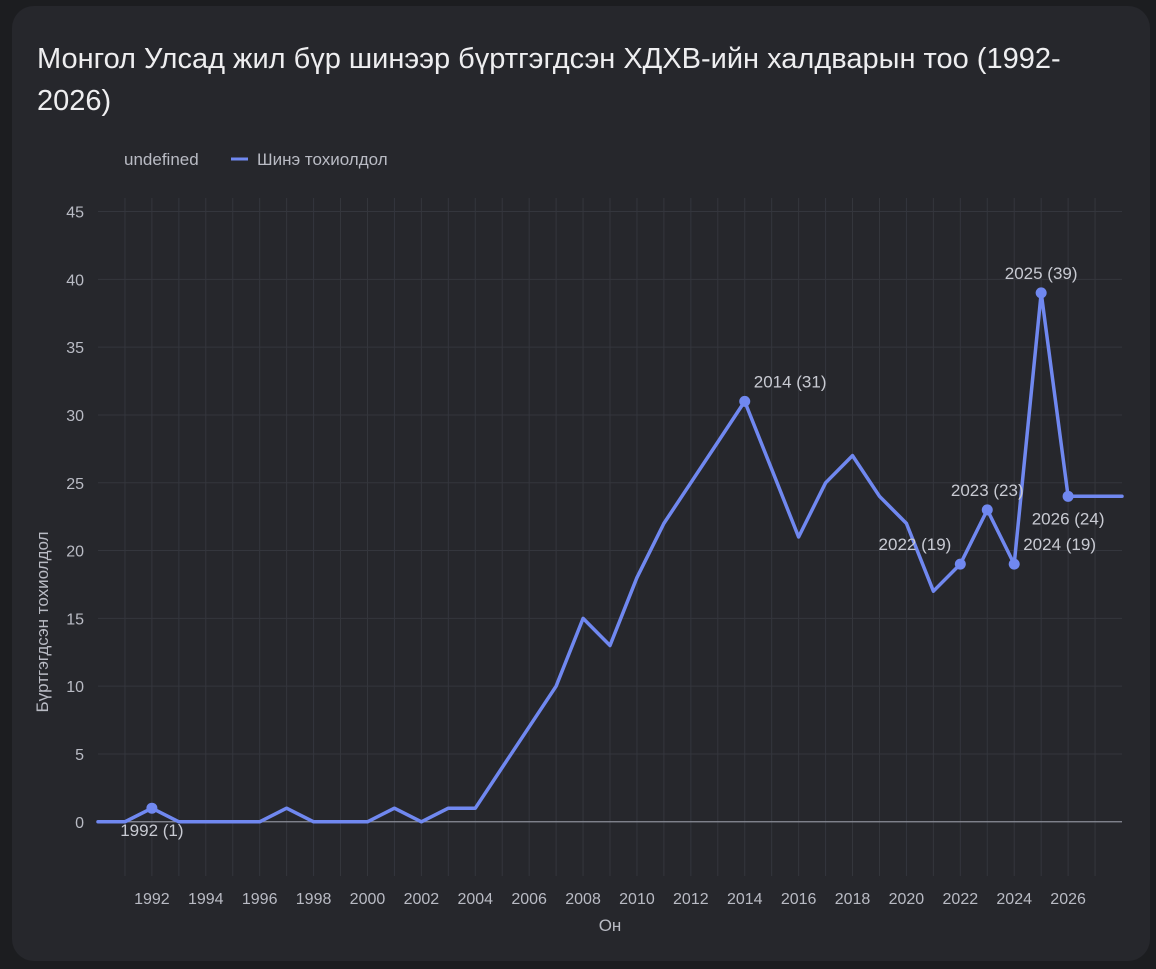 The height and width of the screenshot is (969, 1156). I want to click on y-tick-label: 0, so click(79, 823).